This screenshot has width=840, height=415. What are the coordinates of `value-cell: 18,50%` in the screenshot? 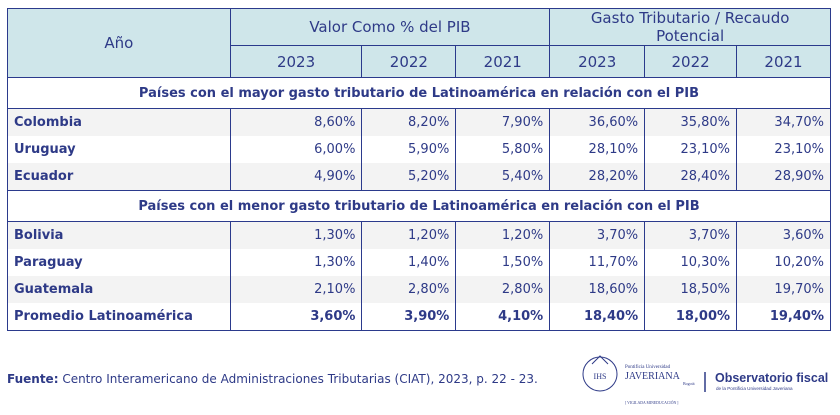 It's located at (691, 289).